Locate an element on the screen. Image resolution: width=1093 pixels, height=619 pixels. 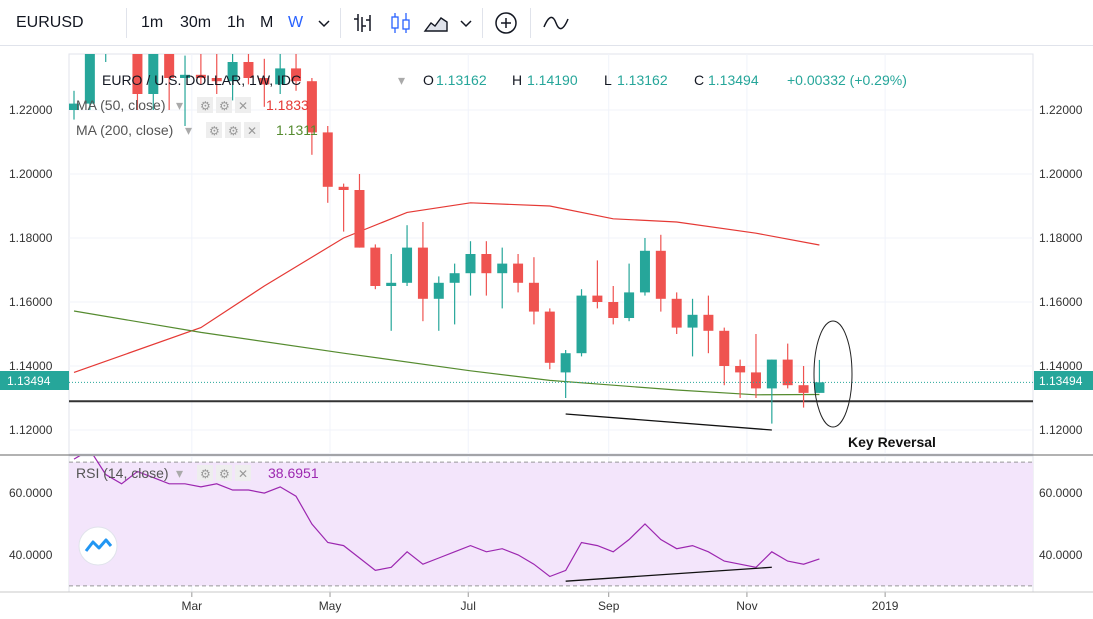
ma50-dropdown-arrow: ▾ is located at coordinates (179, 105).